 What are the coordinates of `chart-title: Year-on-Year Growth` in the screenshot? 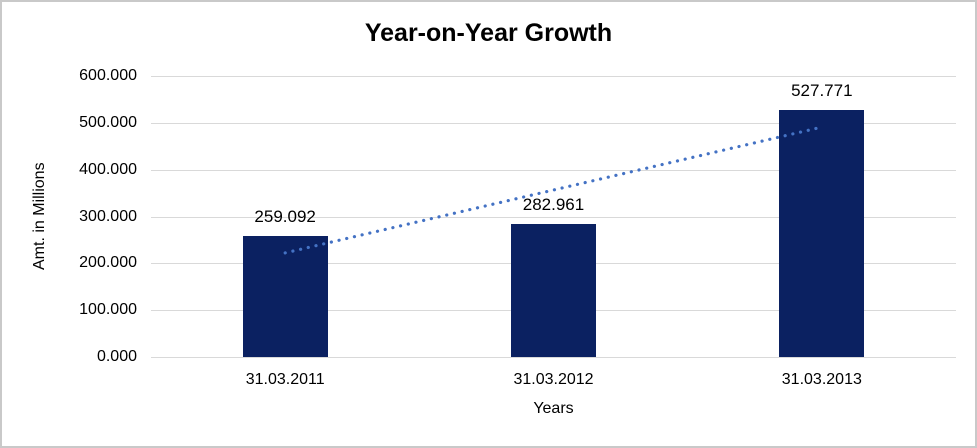 It's located at (488, 33).